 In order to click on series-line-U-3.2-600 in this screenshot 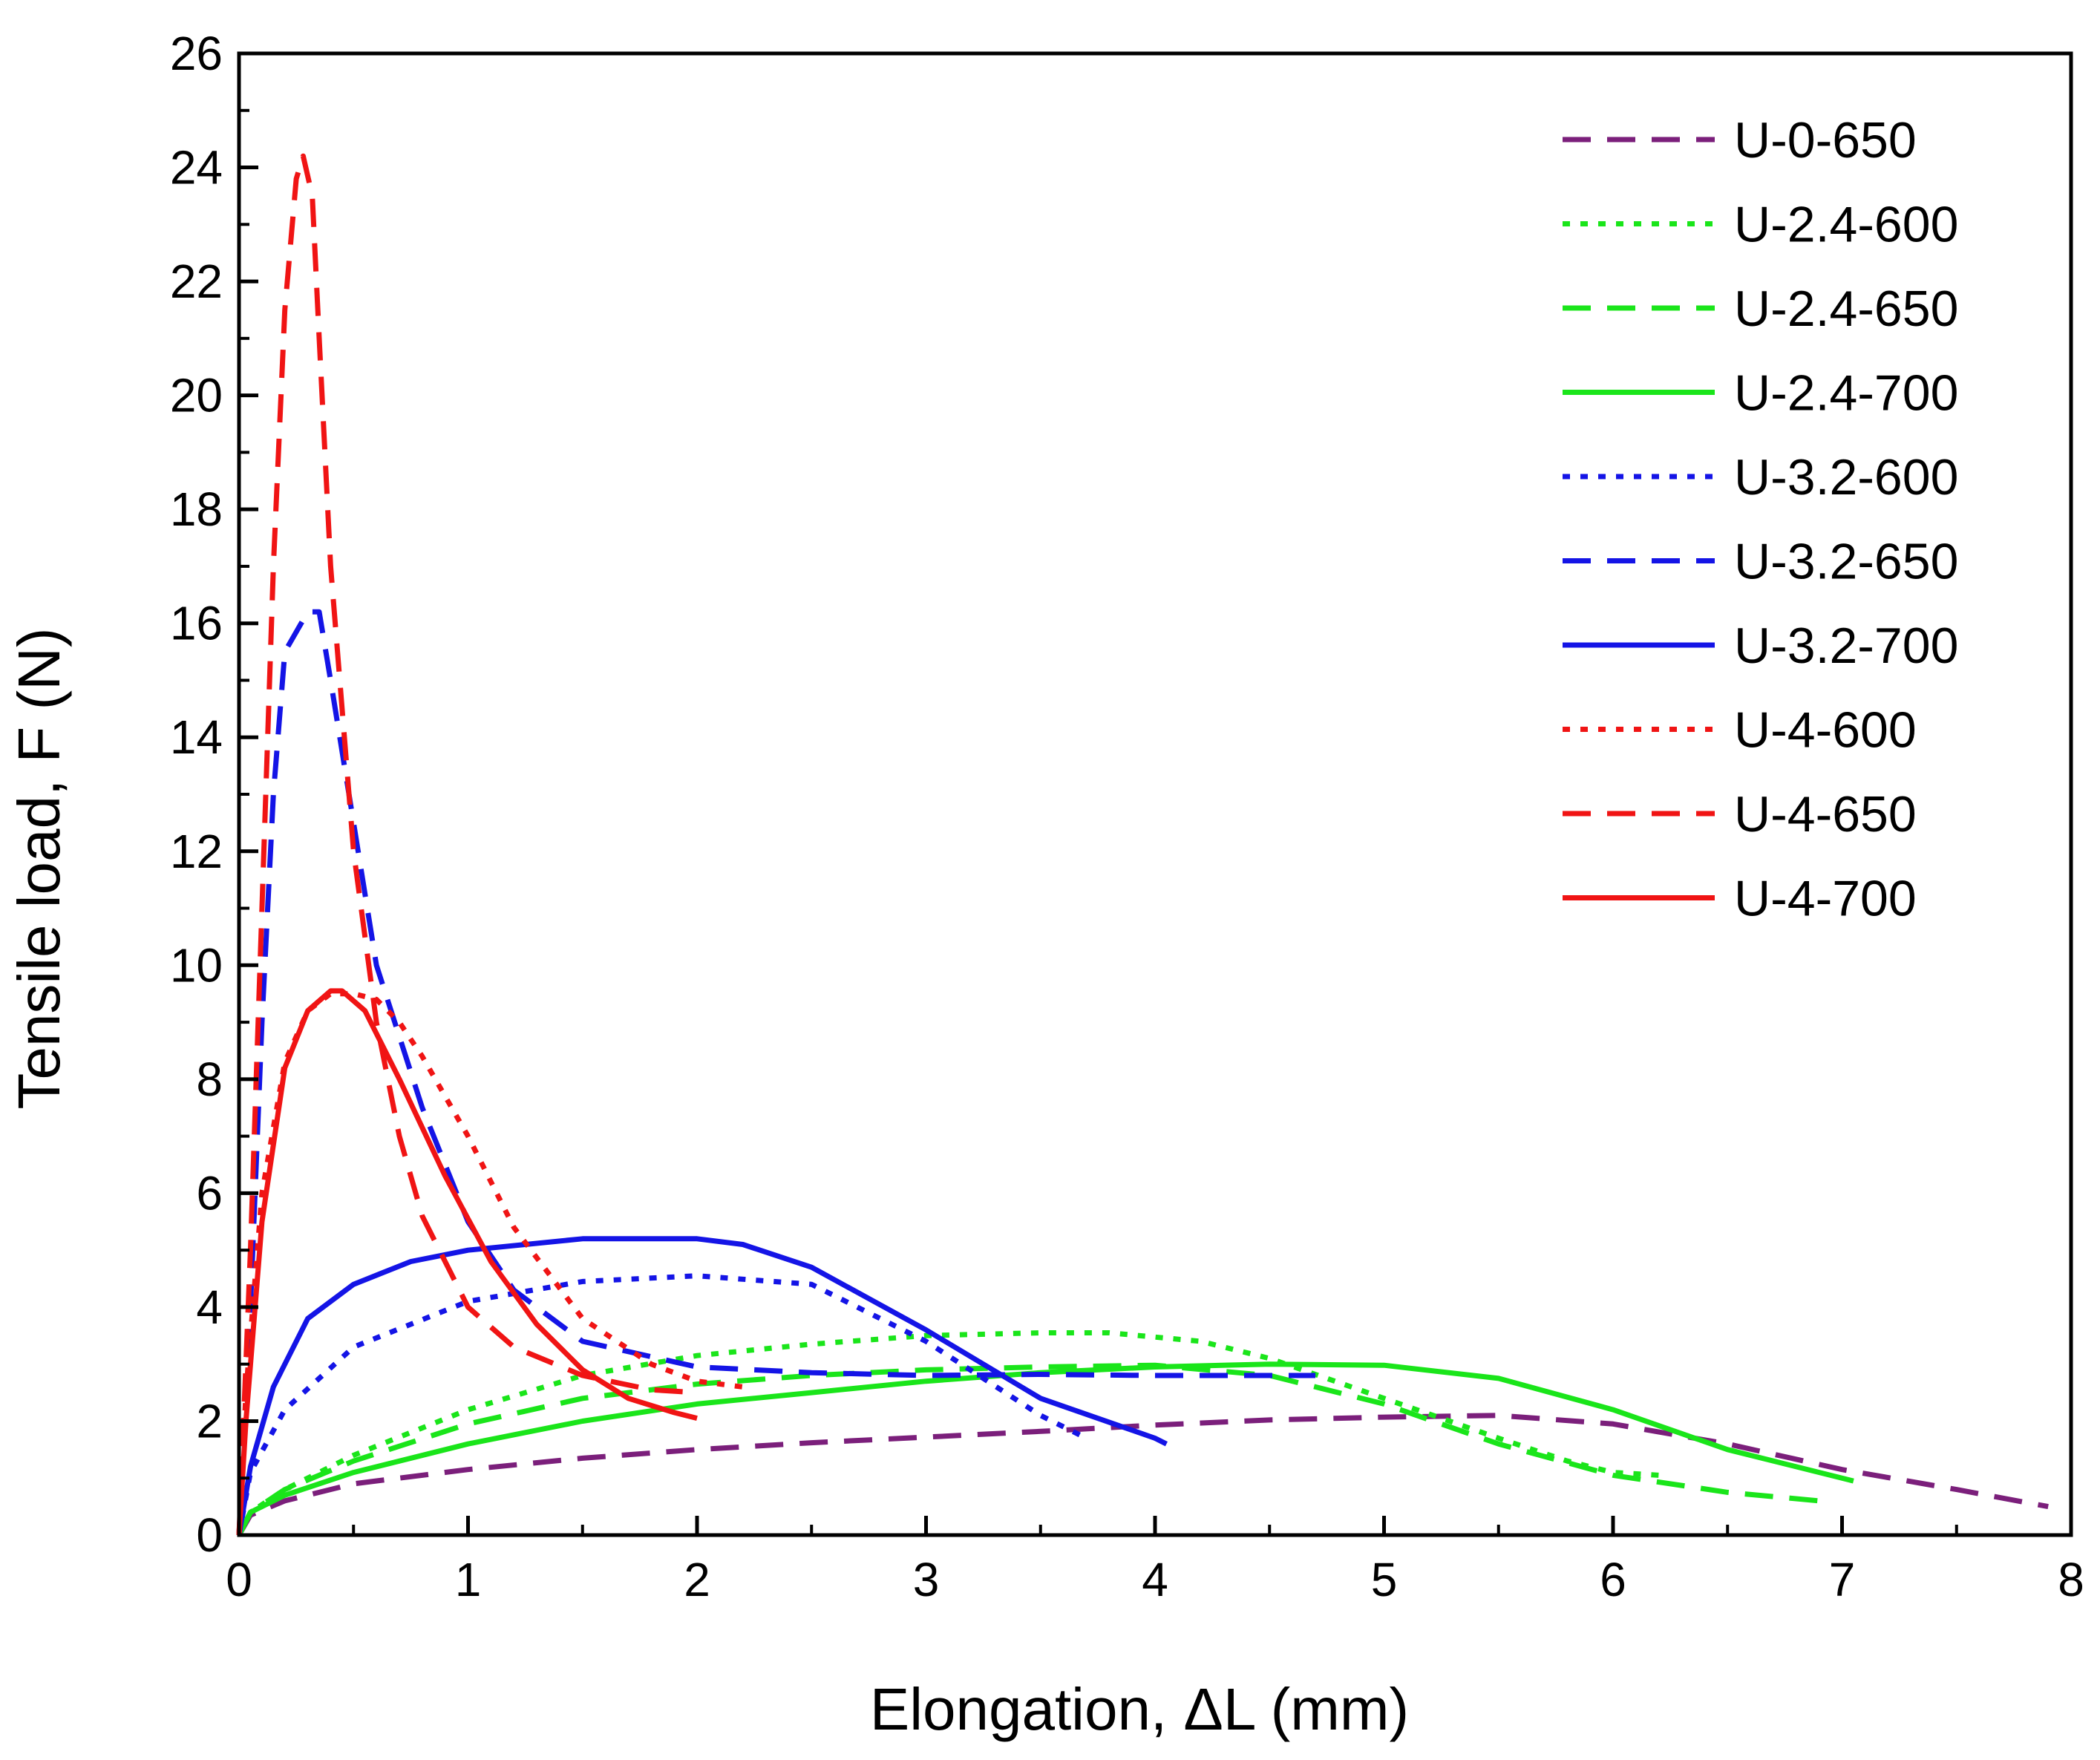, I will do `click(662, 1404)`.